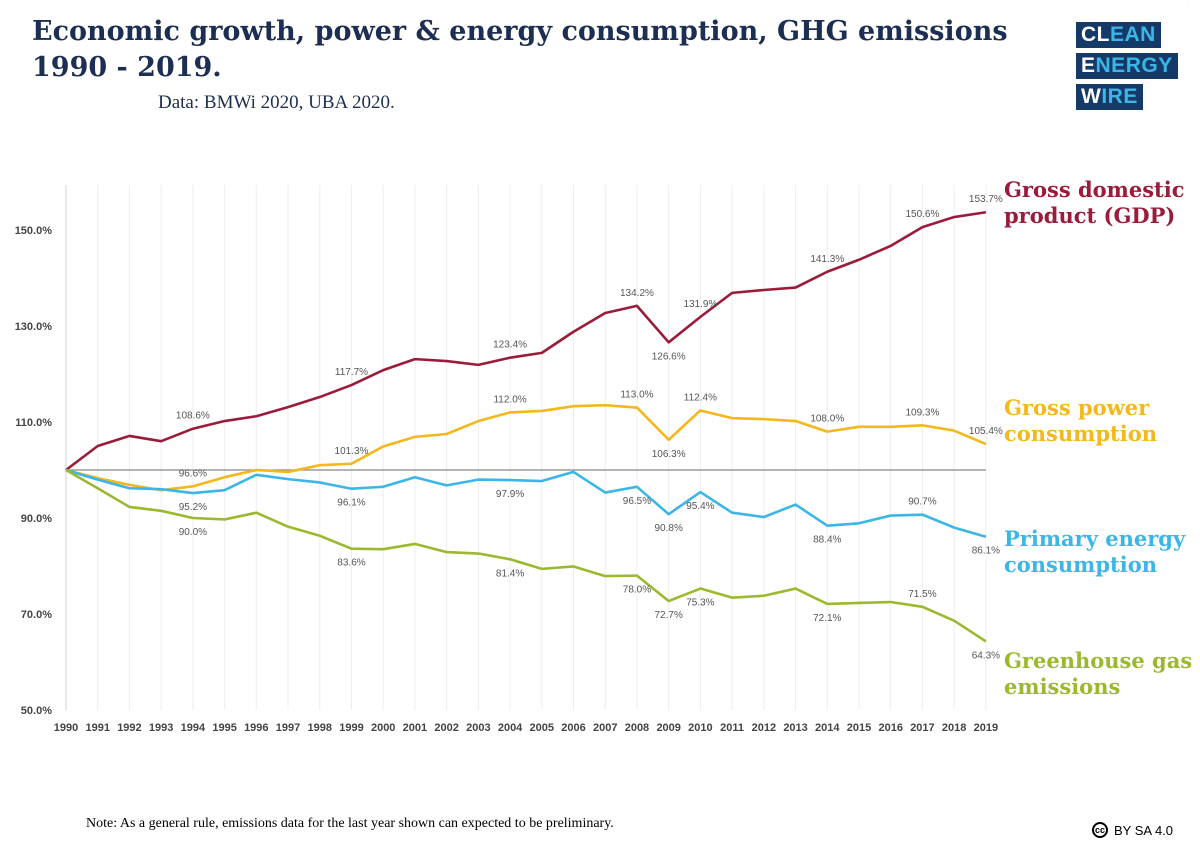  I want to click on legend-primary-line2: consumption, so click(1081, 564).